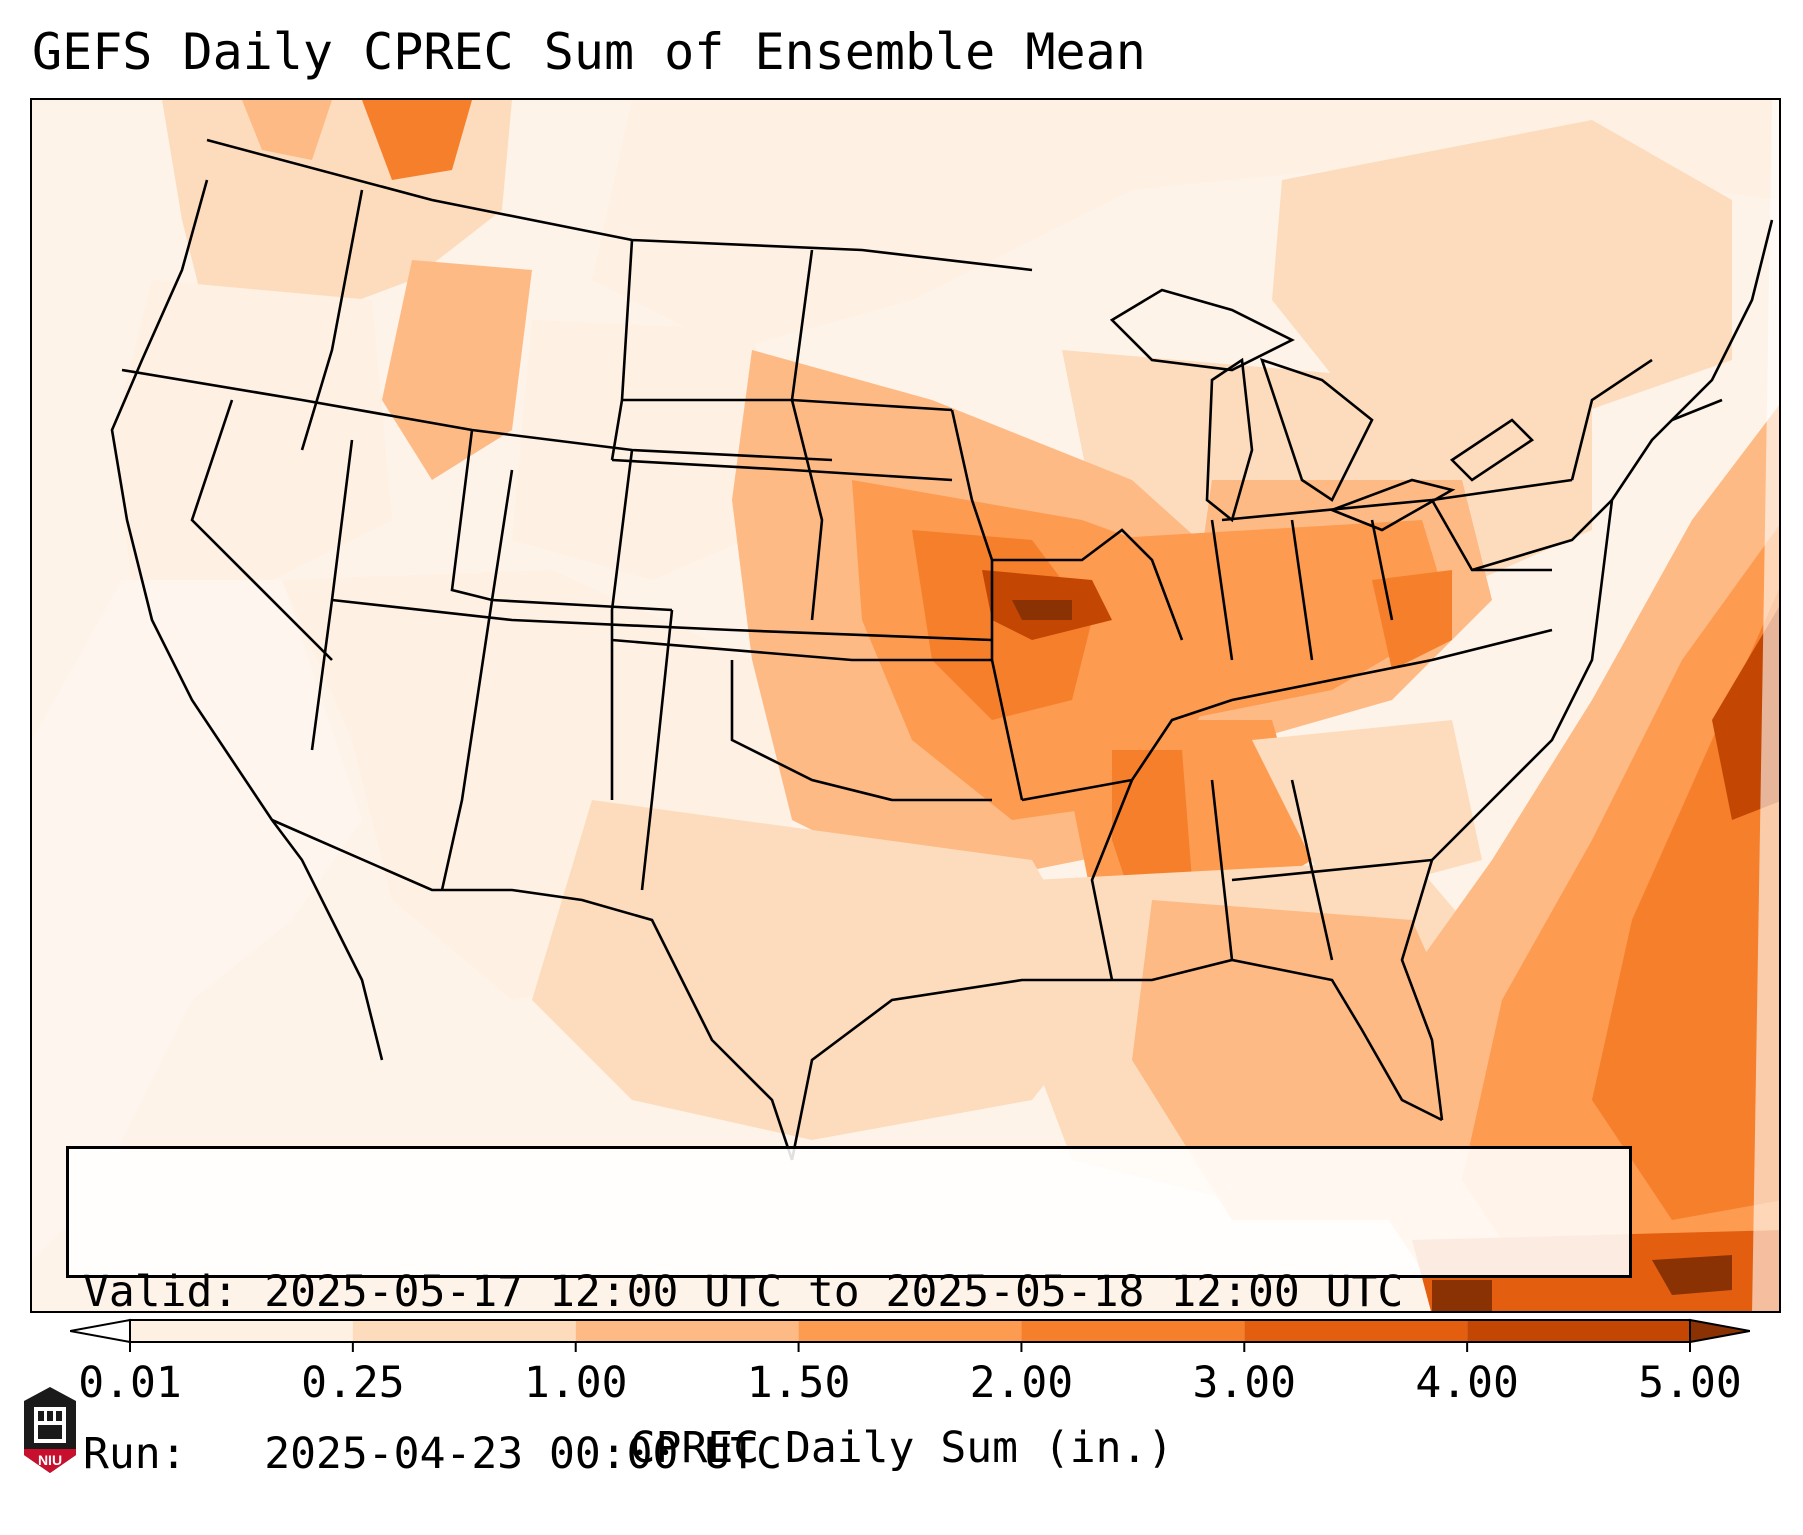 The image size is (1803, 1535). Describe the element at coordinates (523, 1454) in the screenshot. I see `run-value: 2025-04-23 00:00 UTC` at that location.